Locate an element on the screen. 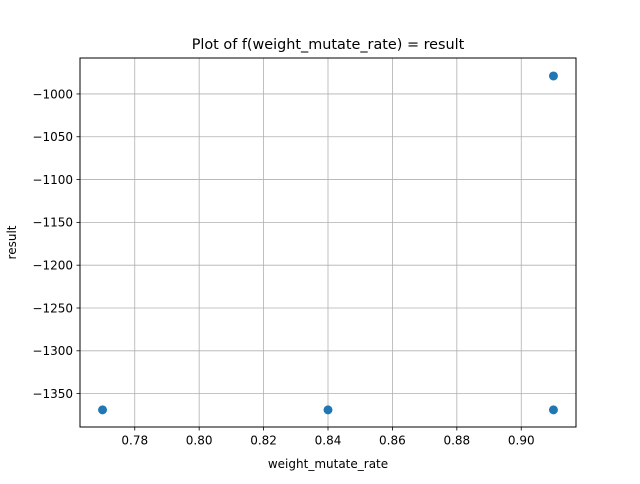 The width and height of the screenshot is (640, 484). x-tick-label: 0.84 is located at coordinates (328, 441).